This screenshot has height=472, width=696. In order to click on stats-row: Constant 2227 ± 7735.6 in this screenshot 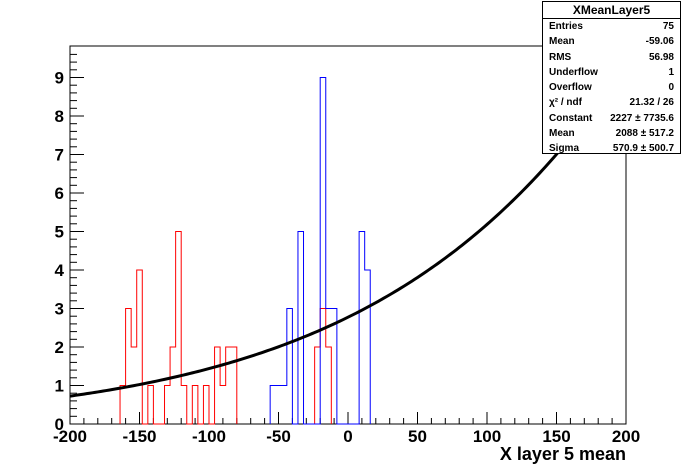, I will do `click(611, 118)`.